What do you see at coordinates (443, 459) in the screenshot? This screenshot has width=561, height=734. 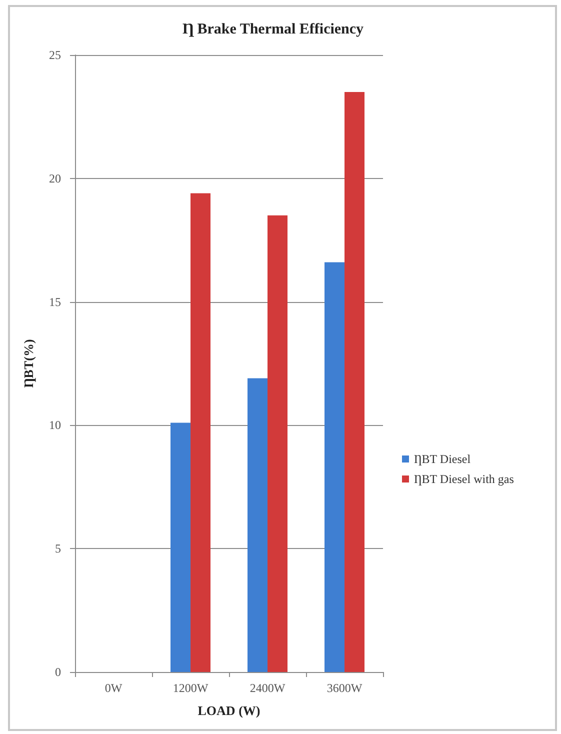 I see `legend-label: ȠBT Diesel` at bounding box center [443, 459].